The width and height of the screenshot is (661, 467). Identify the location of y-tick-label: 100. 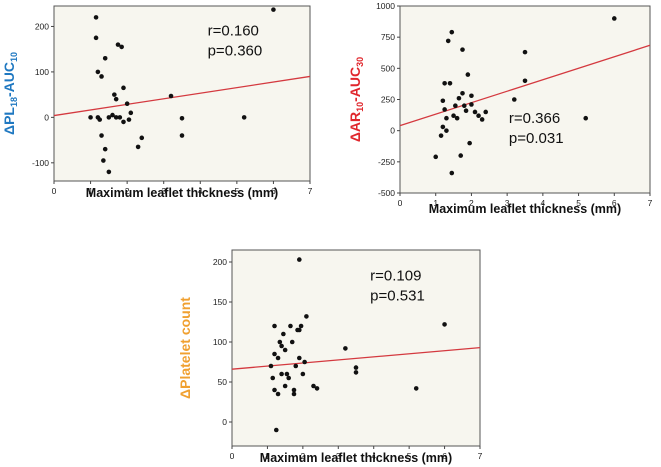
(220, 342).